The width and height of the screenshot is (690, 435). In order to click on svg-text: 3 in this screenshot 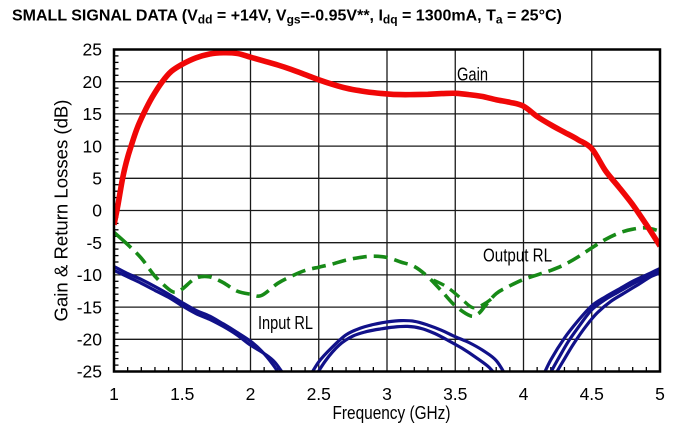, I will do `click(387, 394)`.